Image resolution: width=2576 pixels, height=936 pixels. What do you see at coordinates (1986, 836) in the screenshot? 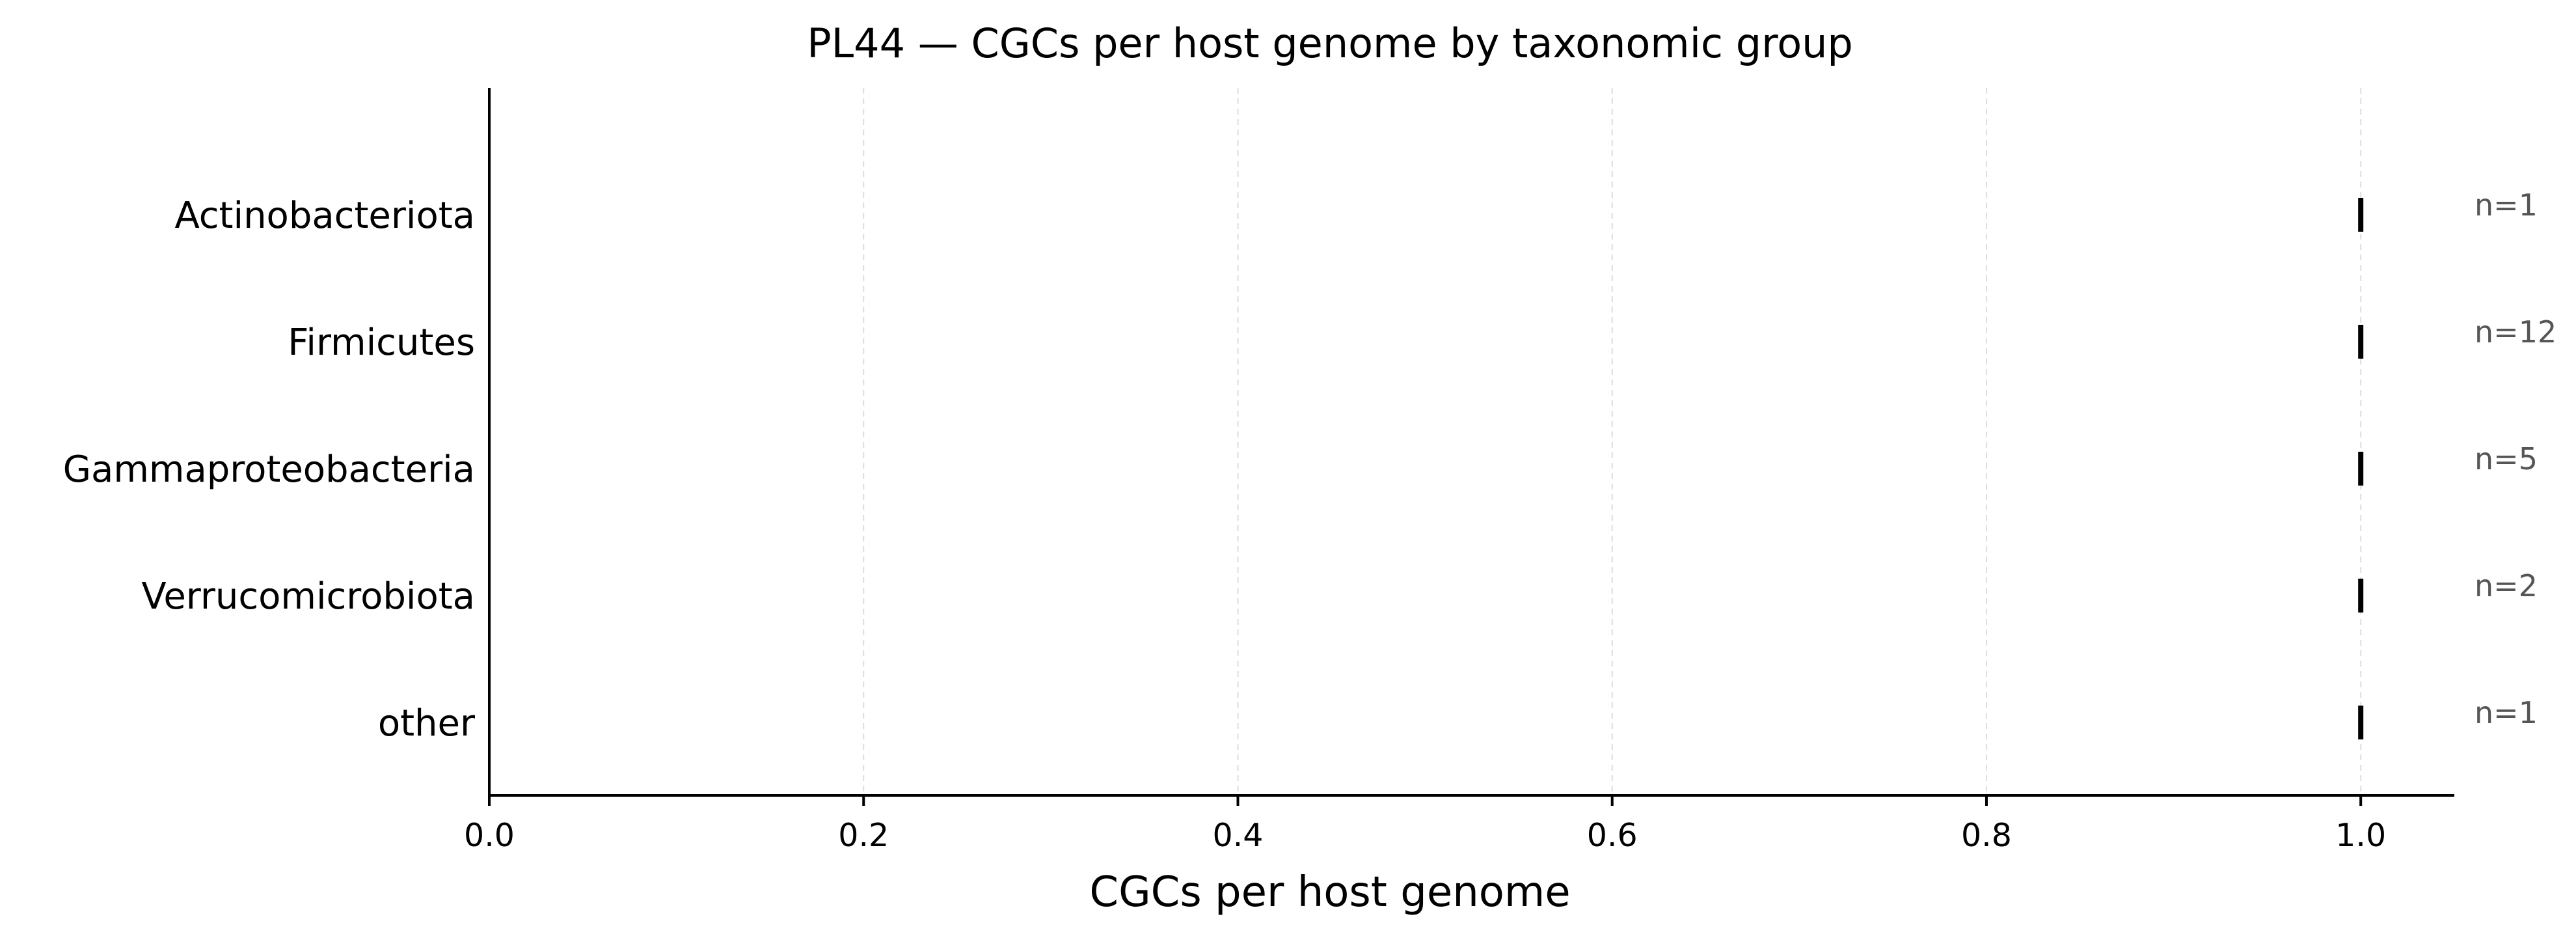
I see `x-tick-label-4: 0.8` at bounding box center [1986, 836].